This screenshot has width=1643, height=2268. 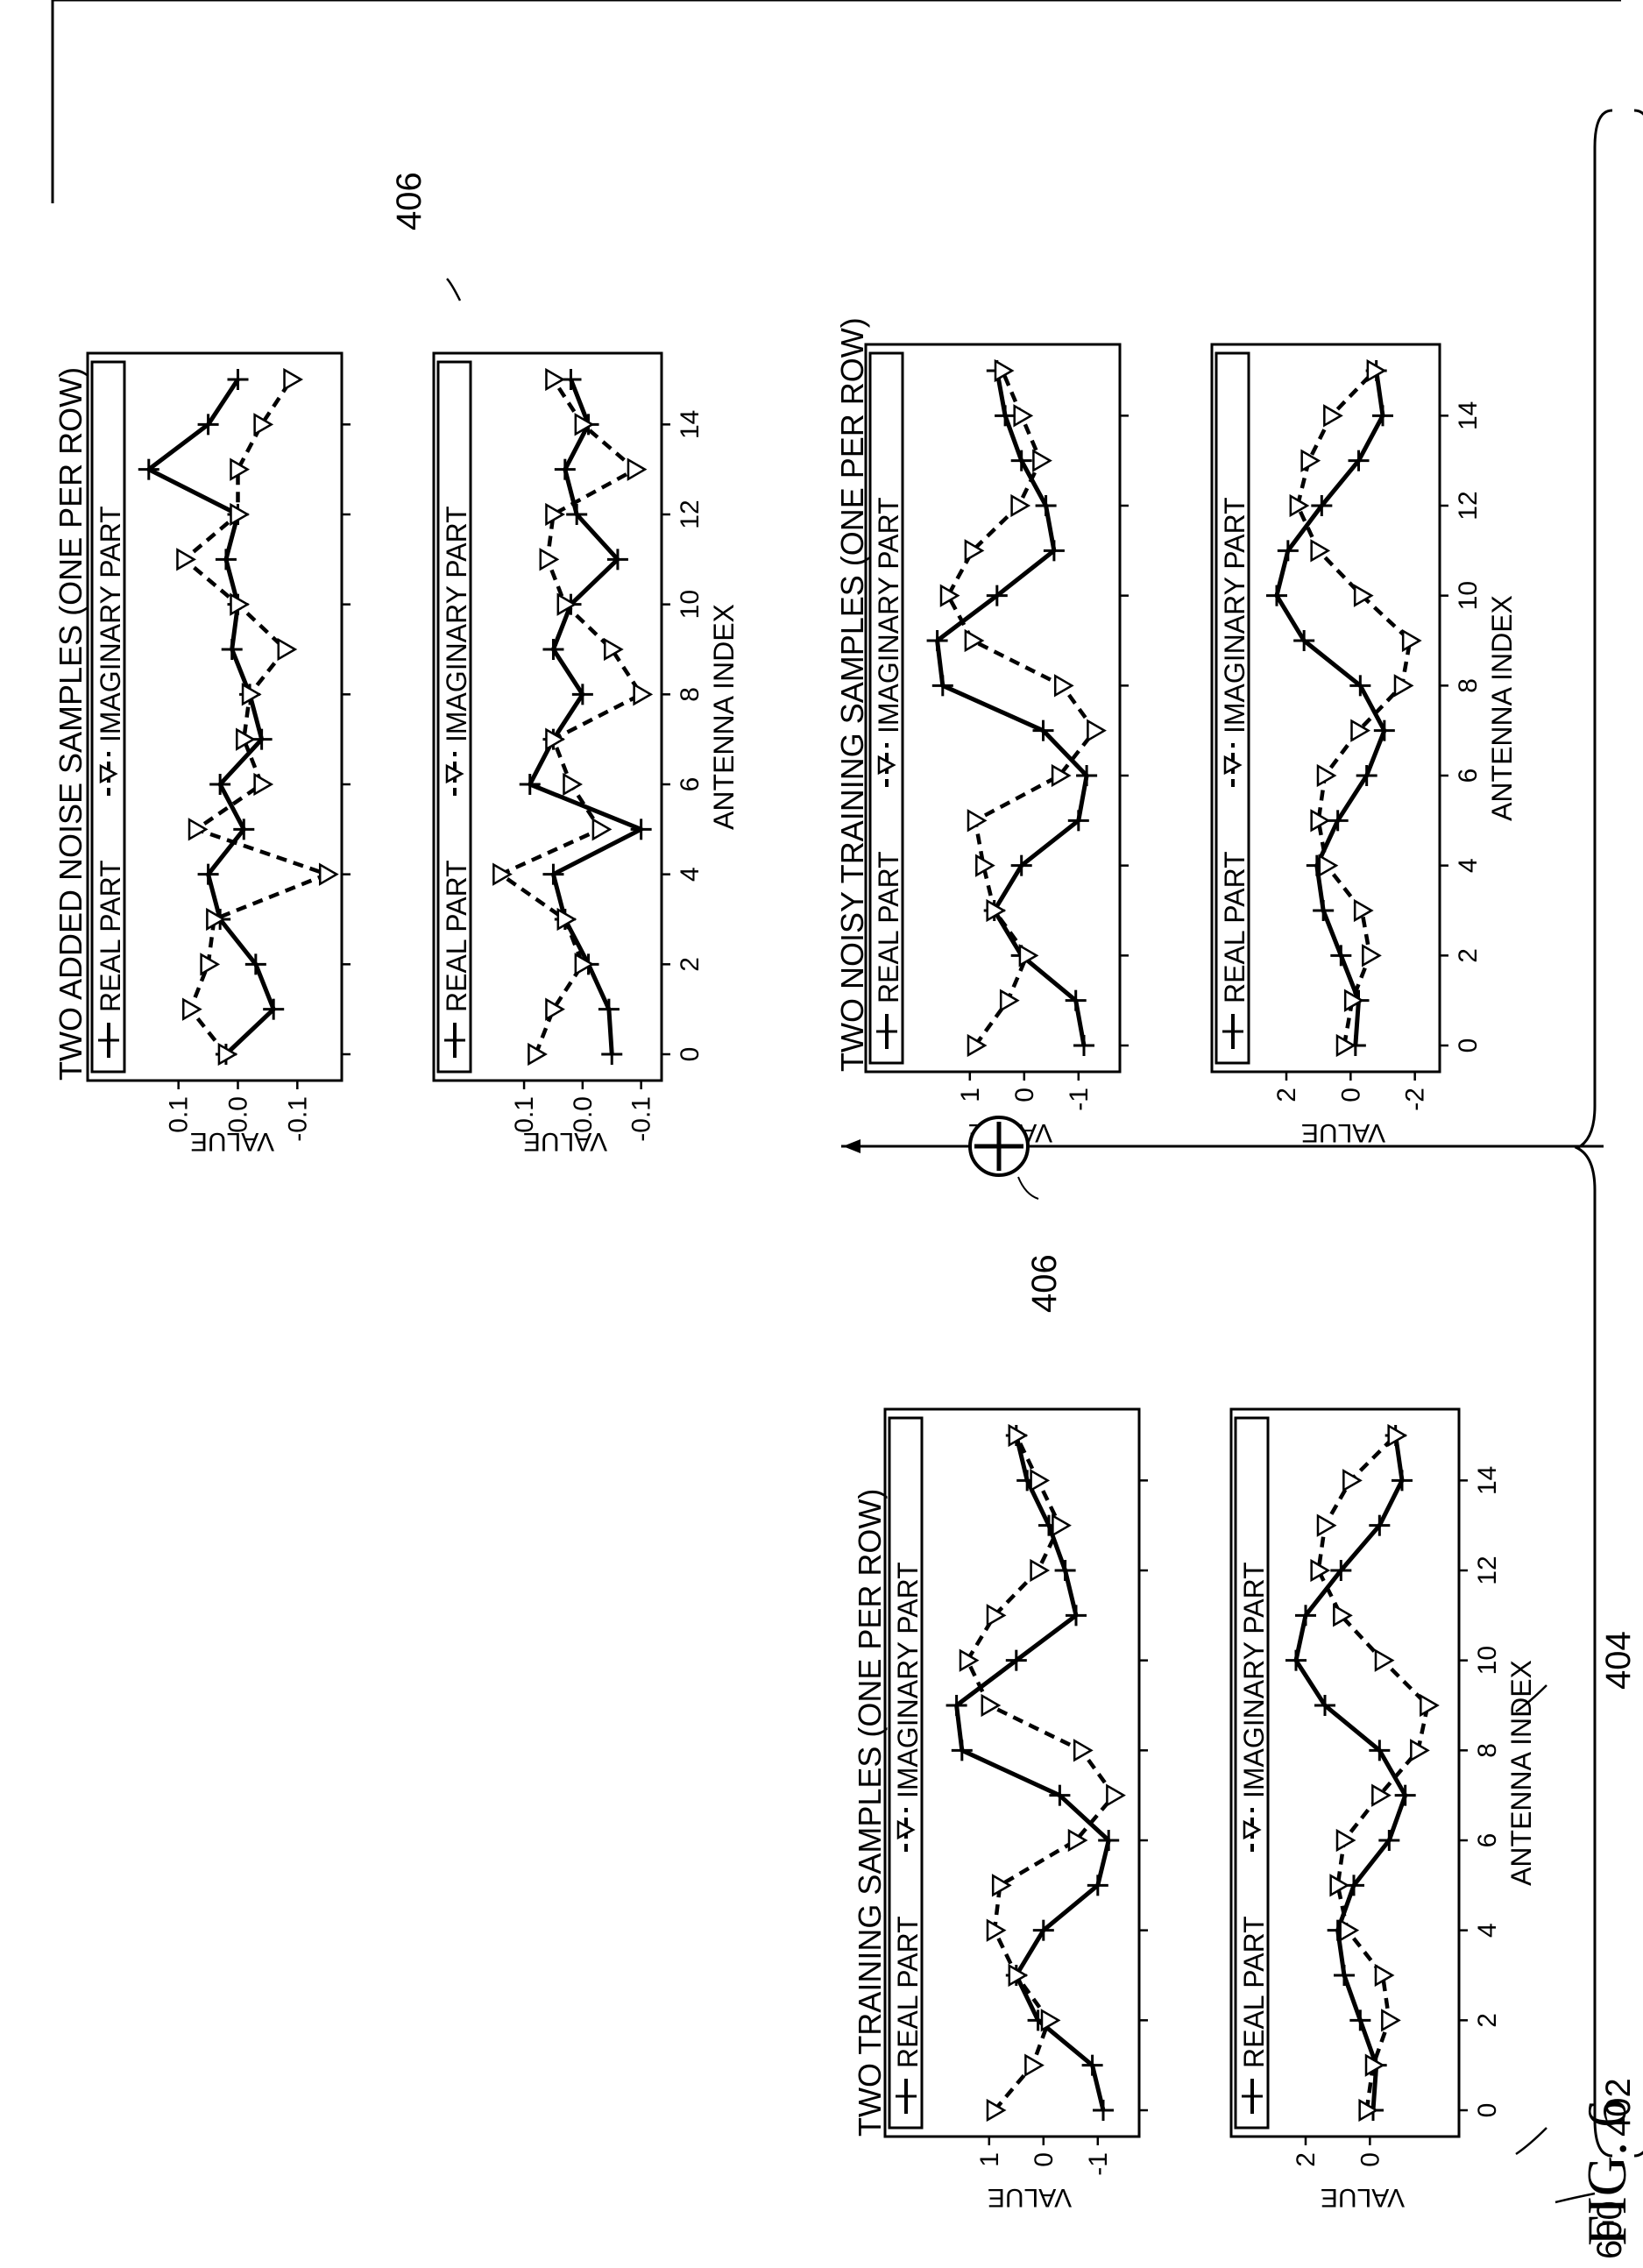 I want to click on training-row1-ytick-label: 0, so click(x=1044, y=2159).